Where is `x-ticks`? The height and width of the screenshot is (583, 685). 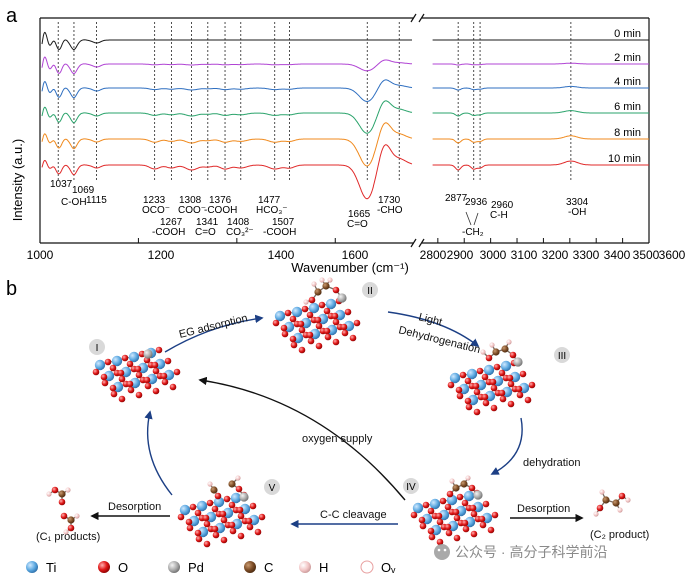
x-ticks is located at coordinates (344, 240).